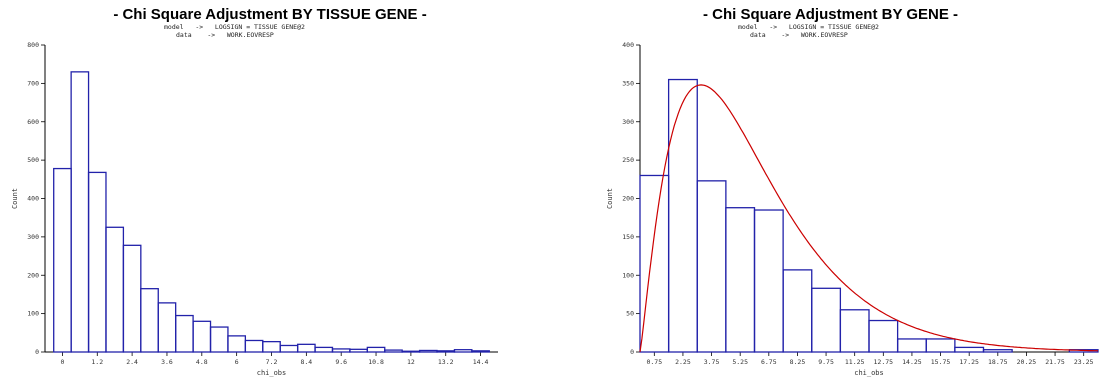 The height and width of the screenshot is (379, 1101). Describe the element at coordinates (270, 14) in the screenshot. I see `chart-title: - Chi Square Adjustment BY TISSUE GENE -` at that location.